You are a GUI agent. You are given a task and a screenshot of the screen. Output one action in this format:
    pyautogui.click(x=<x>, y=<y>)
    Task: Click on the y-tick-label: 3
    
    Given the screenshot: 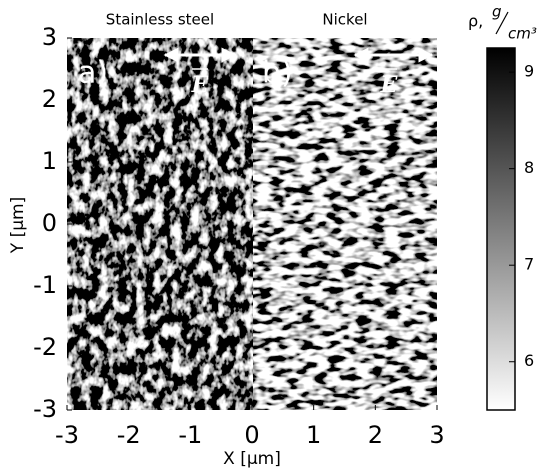 What is the action you would take?
    pyautogui.click(x=49, y=37)
    